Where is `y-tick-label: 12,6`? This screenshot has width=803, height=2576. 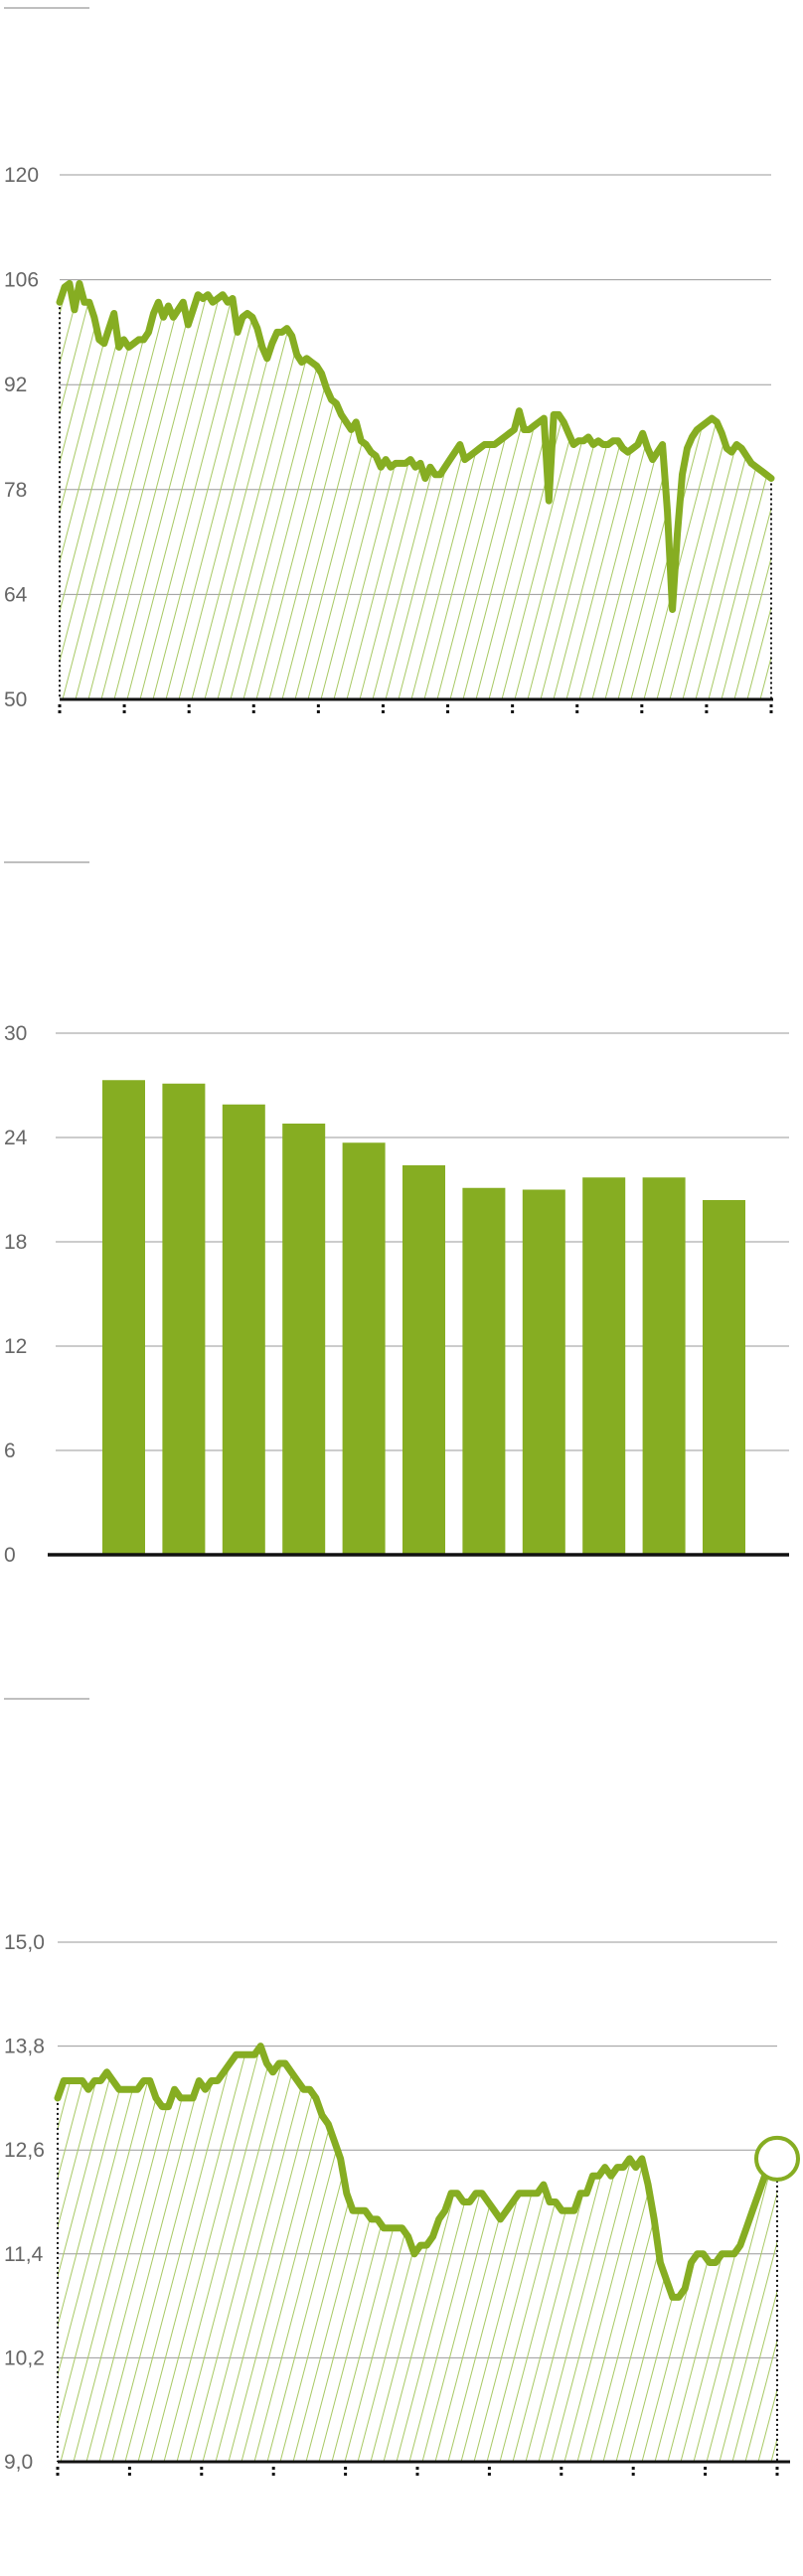 y-tick-label: 12,6 is located at coordinates (24, 2150).